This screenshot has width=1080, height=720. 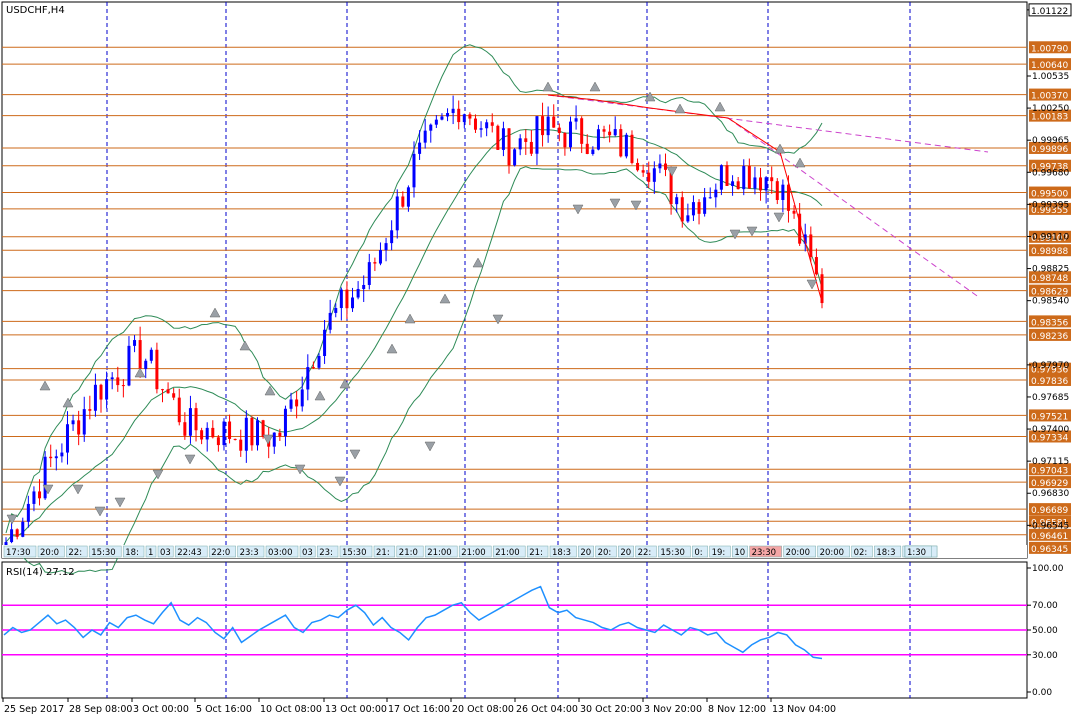 What do you see at coordinates (1045, 606) in the screenshot?
I see `rsi-tick-label: 70.00` at bounding box center [1045, 606].